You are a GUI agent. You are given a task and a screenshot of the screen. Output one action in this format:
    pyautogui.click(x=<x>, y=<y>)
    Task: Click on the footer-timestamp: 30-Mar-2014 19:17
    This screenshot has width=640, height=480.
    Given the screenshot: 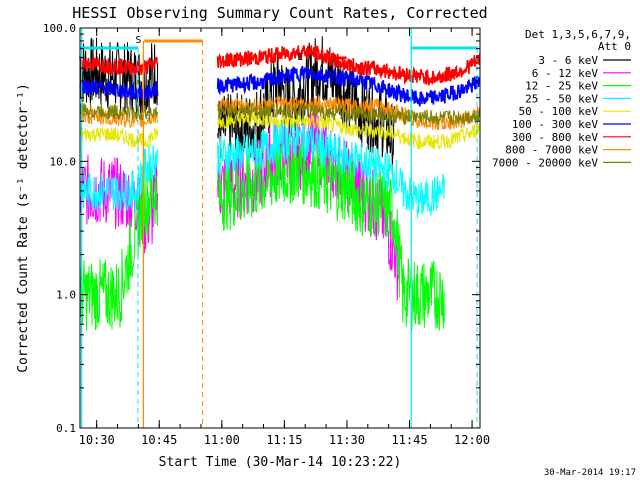 What is the action you would take?
    pyautogui.click(x=590, y=473)
    